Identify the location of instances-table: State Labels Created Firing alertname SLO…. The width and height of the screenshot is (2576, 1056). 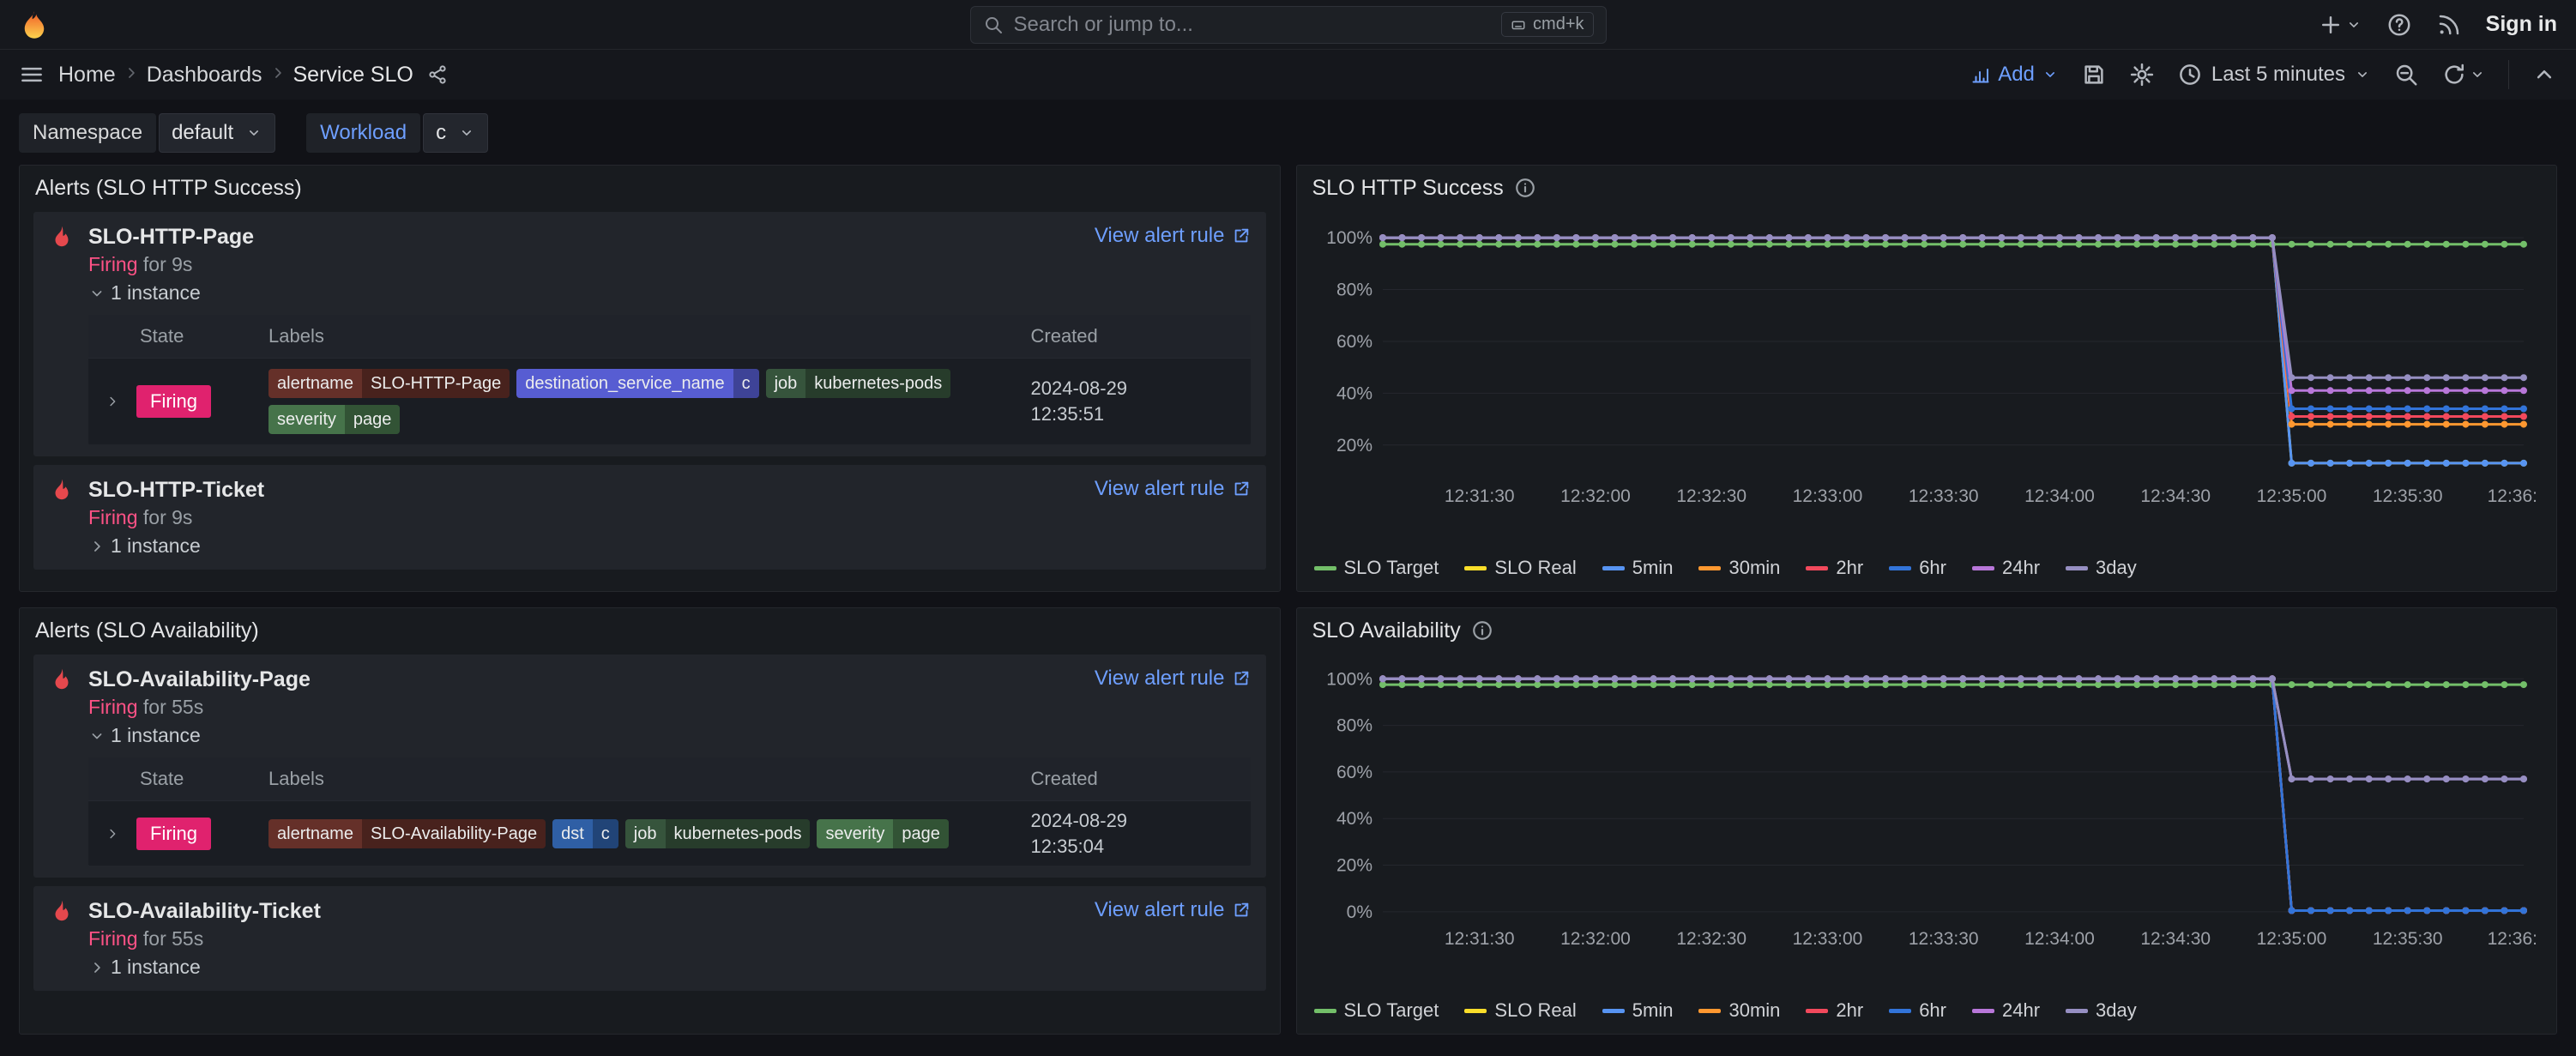
(669, 811).